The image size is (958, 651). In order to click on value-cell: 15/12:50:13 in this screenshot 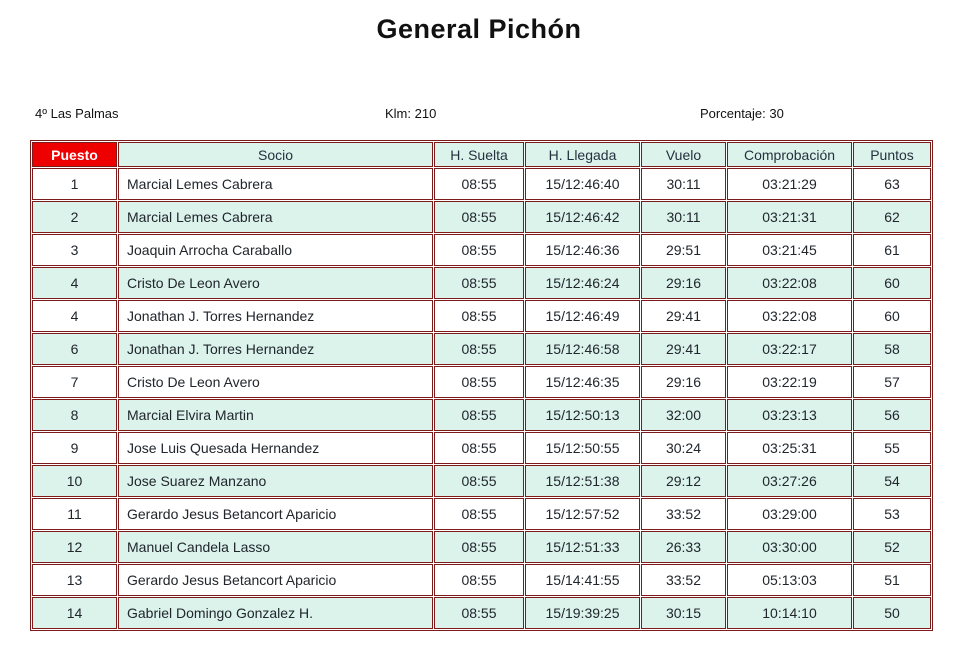, I will do `click(582, 415)`.